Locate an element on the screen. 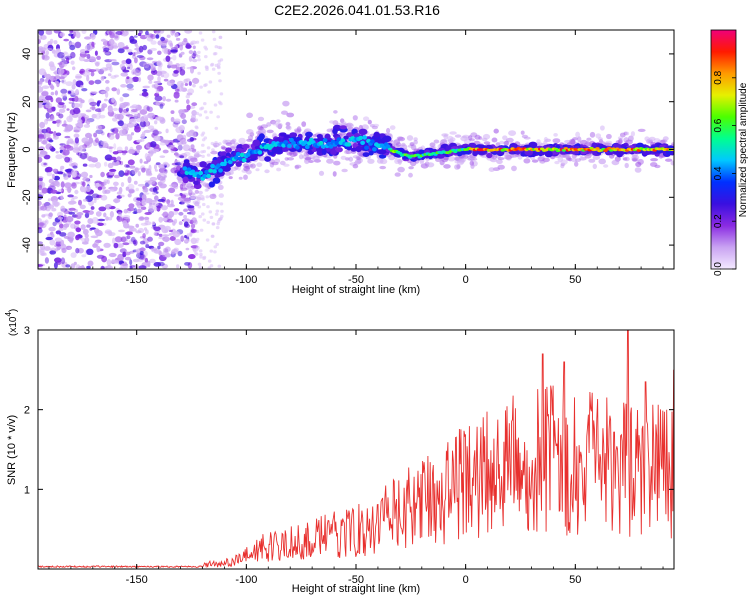 This screenshot has height=600, width=750. spectrogram-x-axis-label: Height of straight line (km) is located at coordinates (356, 290).